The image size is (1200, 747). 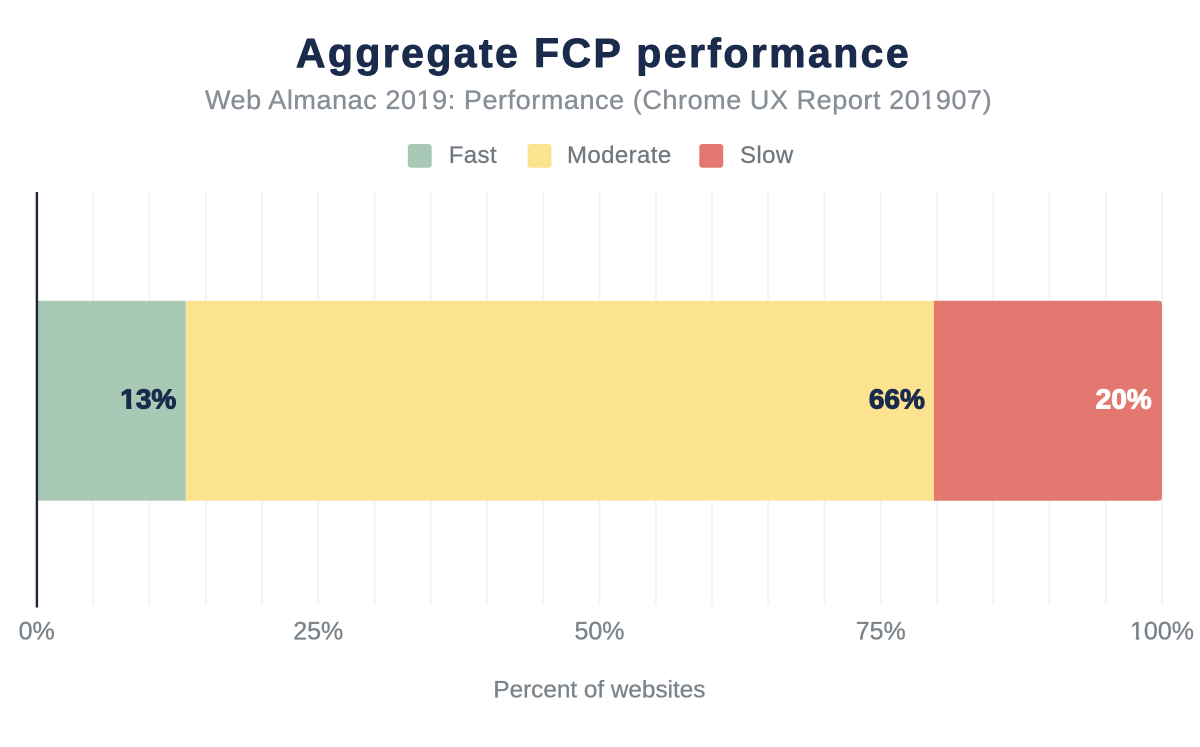 I want to click on svg-text: 0%, so click(x=37, y=632).